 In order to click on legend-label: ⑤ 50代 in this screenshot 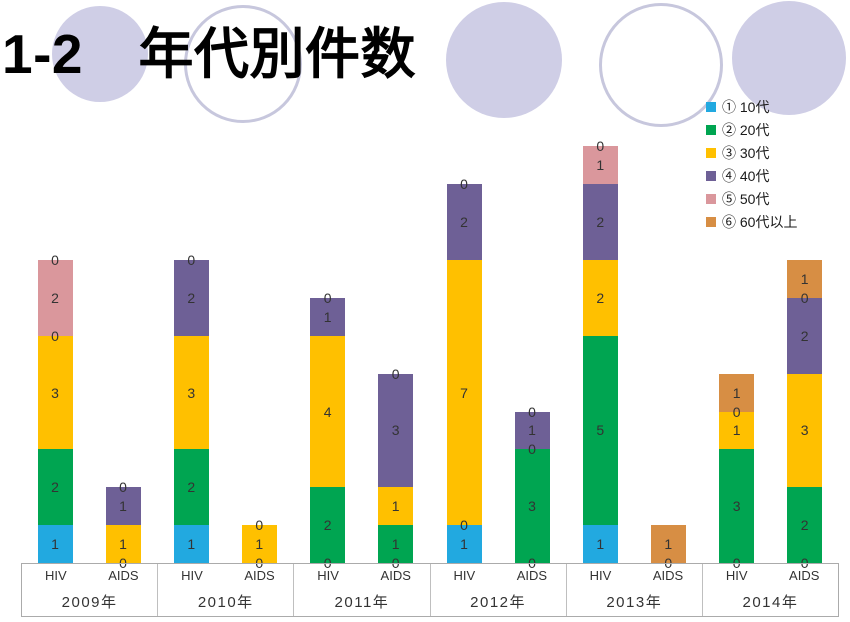, I will do `click(746, 198)`.